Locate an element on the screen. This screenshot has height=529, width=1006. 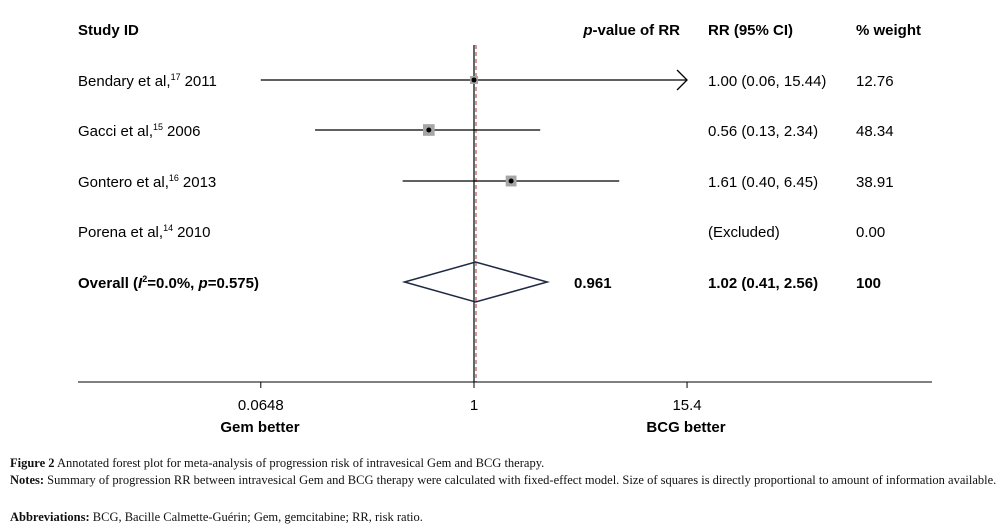
favours-left-label: Gem better is located at coordinates (259, 427).